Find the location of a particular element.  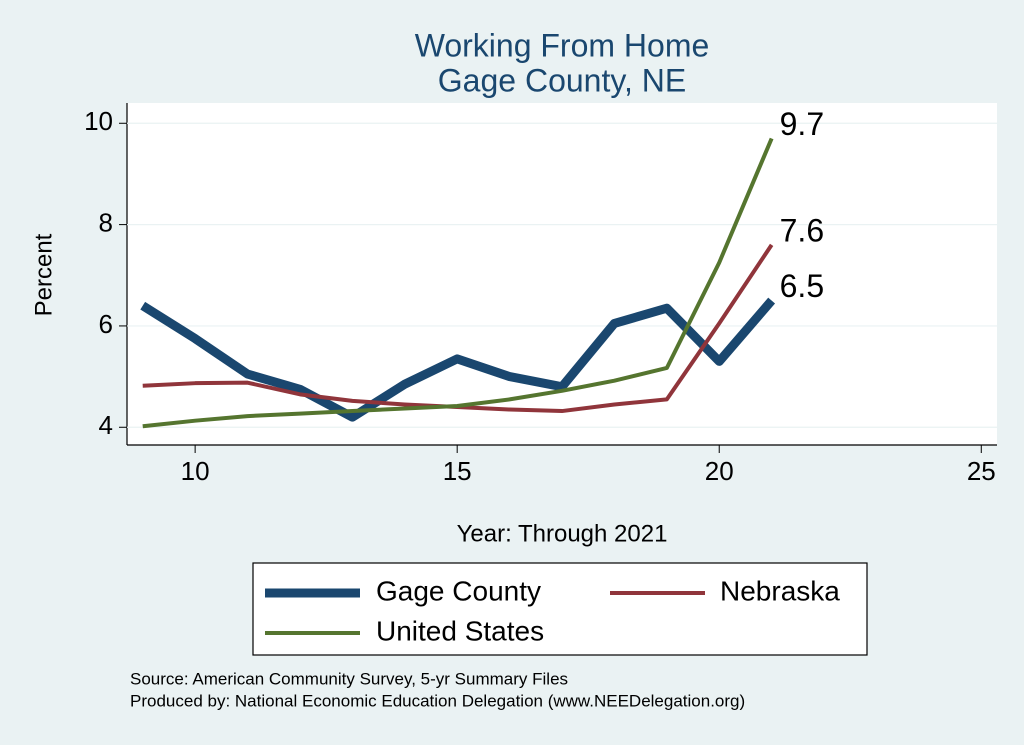

legend-label: Gage County is located at coordinates (458, 590).